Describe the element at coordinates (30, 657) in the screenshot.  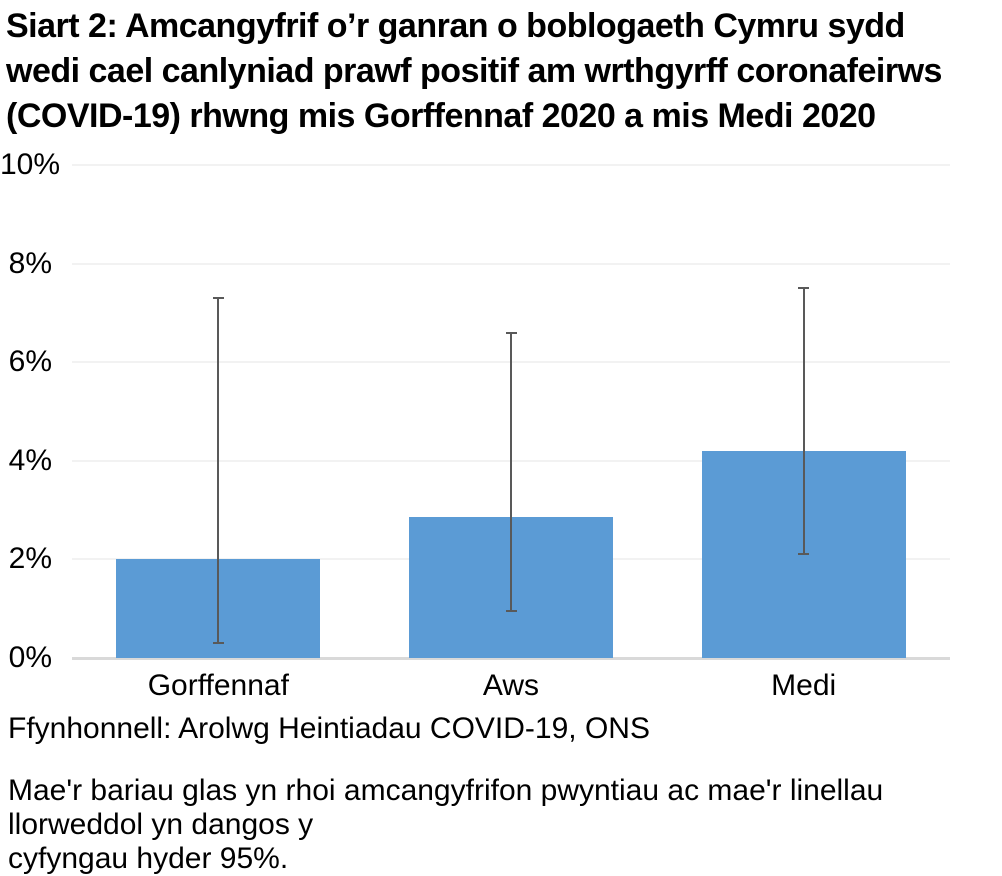
I see `y-tick-label: 0%` at that location.